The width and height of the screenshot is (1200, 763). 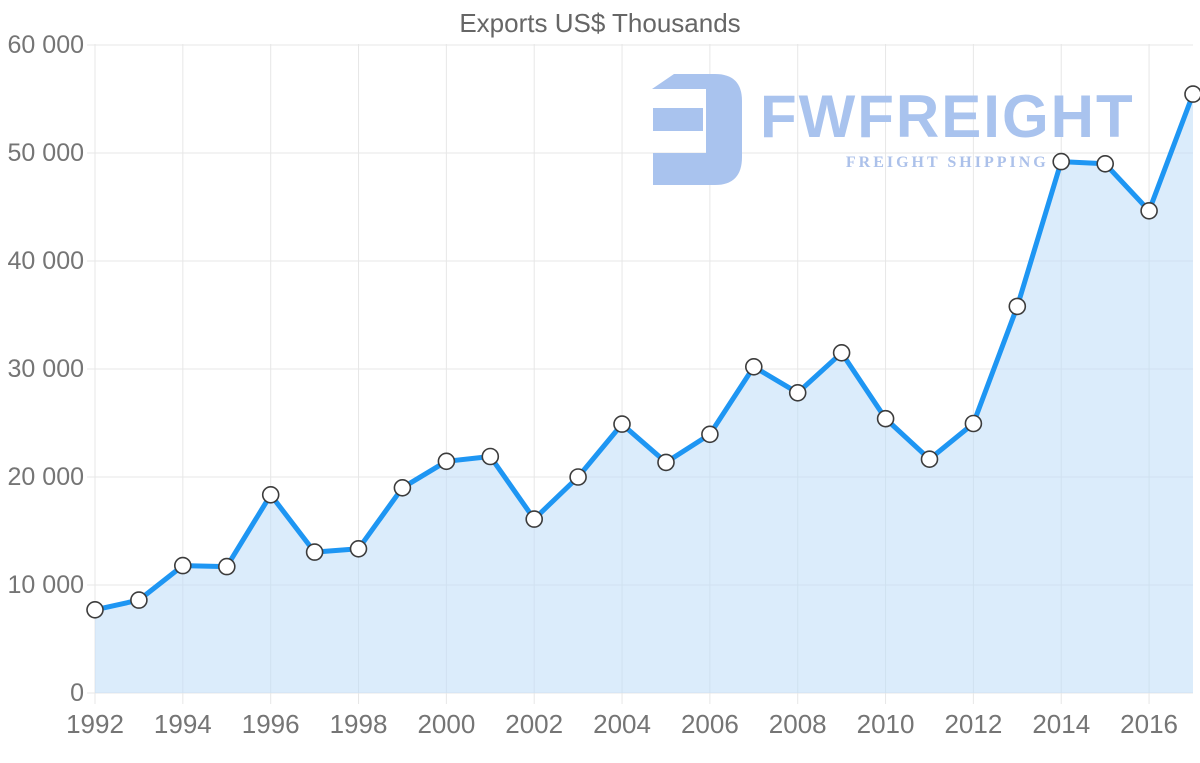 I want to click on data-point-1992, so click(x=95, y=609).